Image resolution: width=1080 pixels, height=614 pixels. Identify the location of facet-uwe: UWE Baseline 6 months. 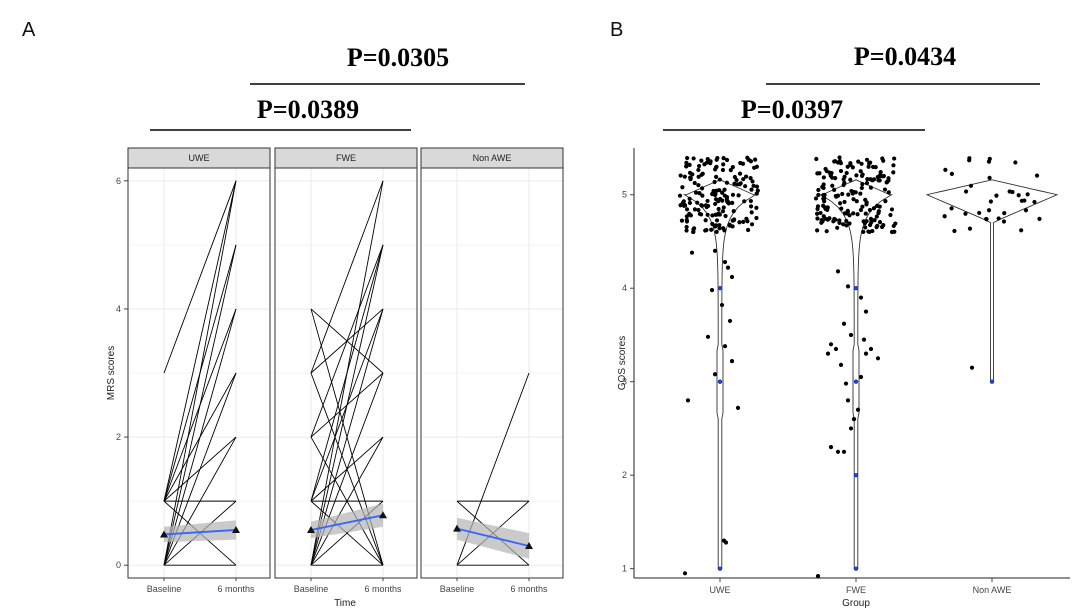
(199, 370).